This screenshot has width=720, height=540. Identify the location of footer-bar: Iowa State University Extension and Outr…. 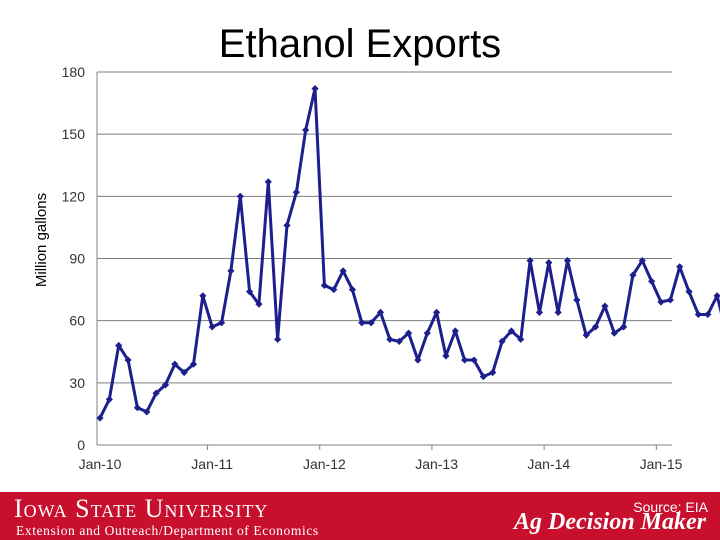
(360, 516).